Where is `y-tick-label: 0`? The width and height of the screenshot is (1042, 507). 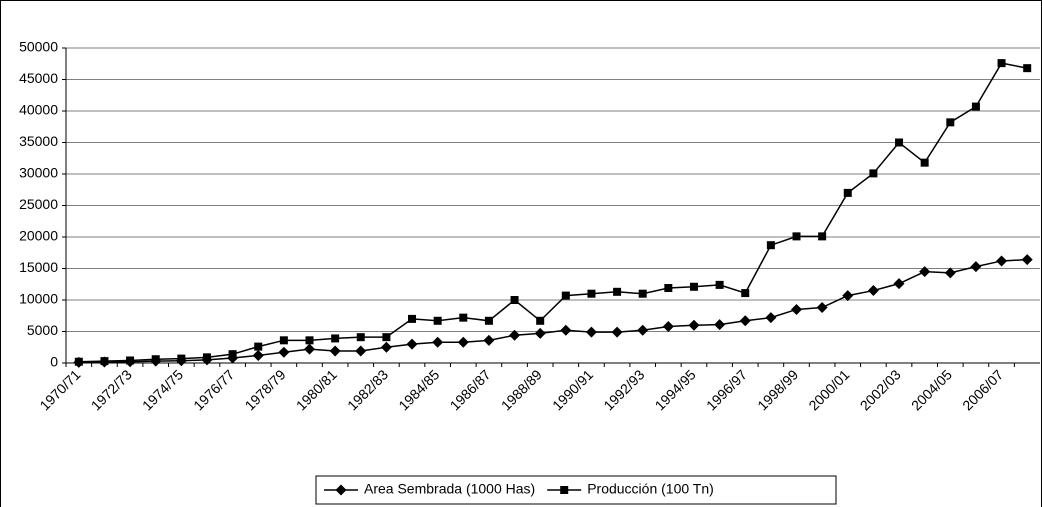 y-tick-label: 0 is located at coordinates (54, 362).